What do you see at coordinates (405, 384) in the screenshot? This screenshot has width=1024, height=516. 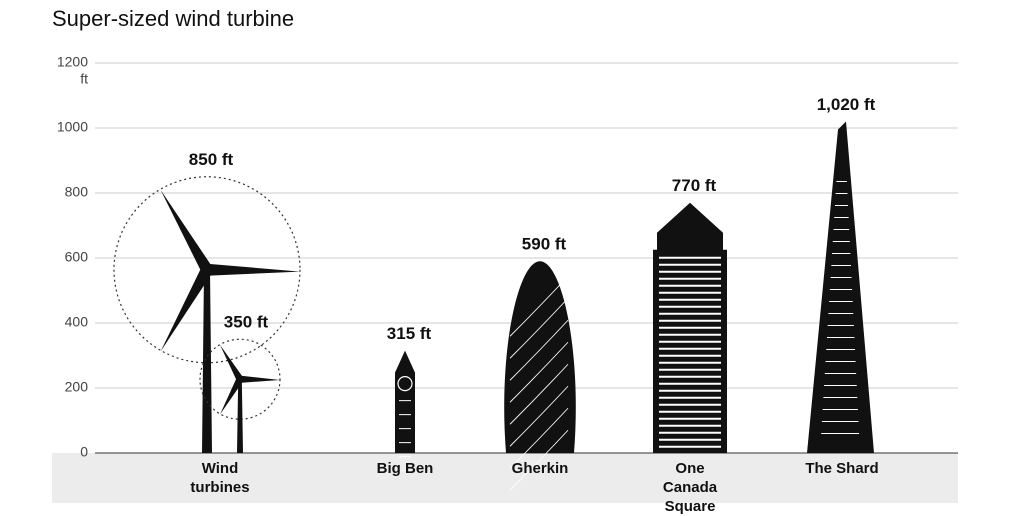 I see `clock` at bounding box center [405, 384].